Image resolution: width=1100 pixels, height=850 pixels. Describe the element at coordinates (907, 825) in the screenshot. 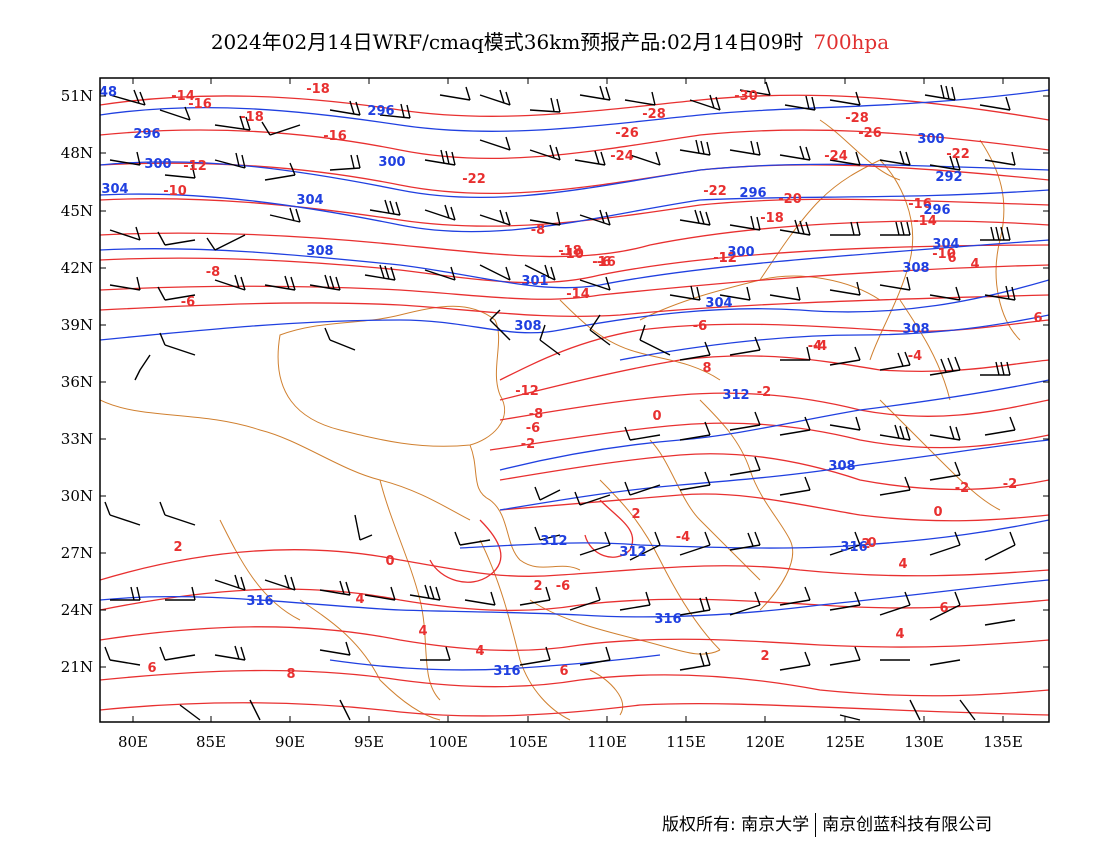

I see `copyright-right: 南京创蓝科技有限公司` at that location.